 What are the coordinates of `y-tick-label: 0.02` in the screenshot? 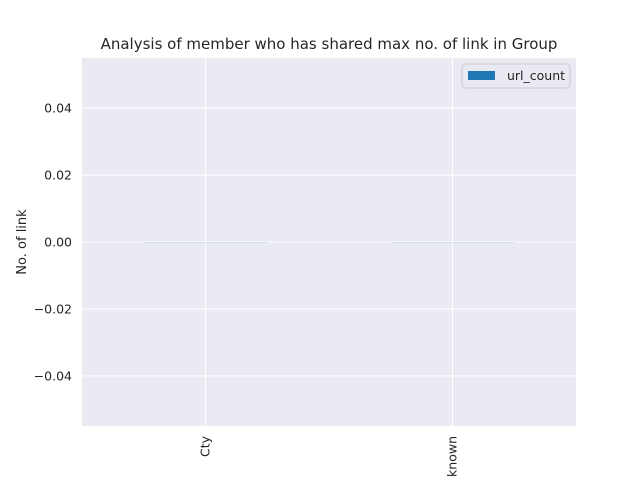 It's located at (58, 175).